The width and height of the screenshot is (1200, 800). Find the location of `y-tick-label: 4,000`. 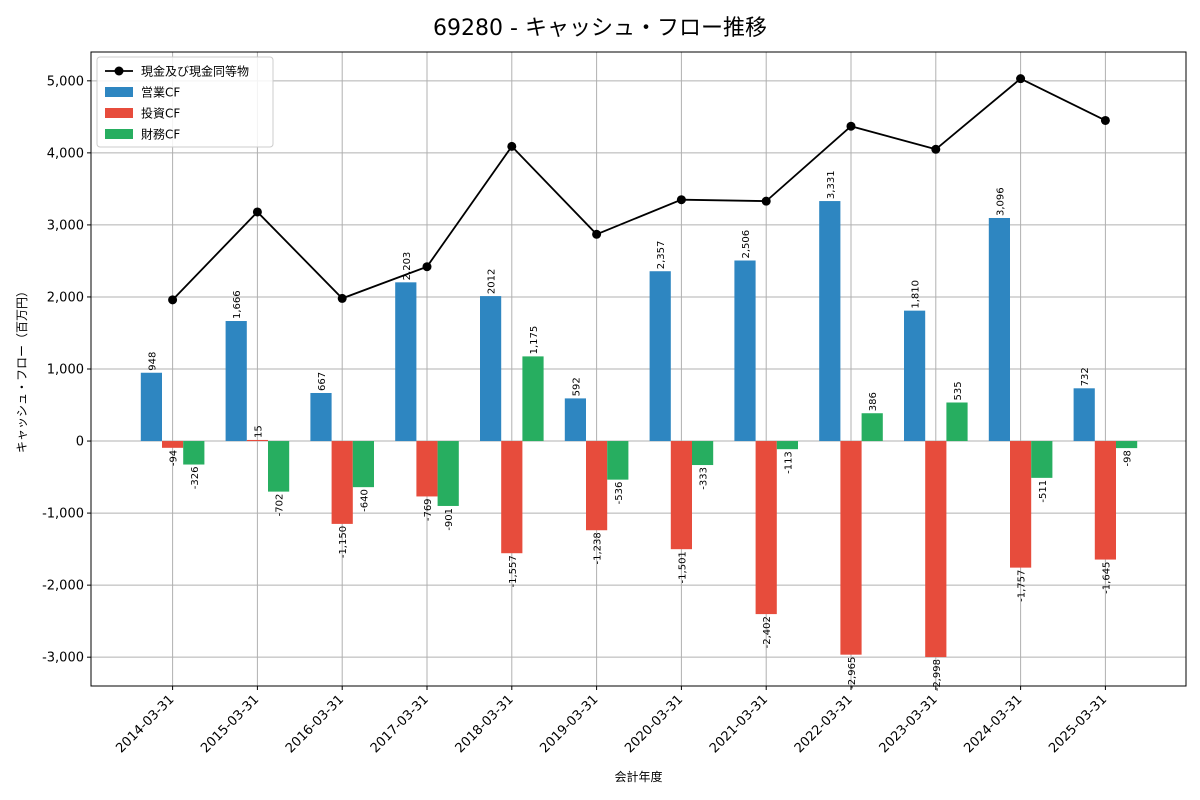

y-tick-label: 4,000 is located at coordinates (65, 153).